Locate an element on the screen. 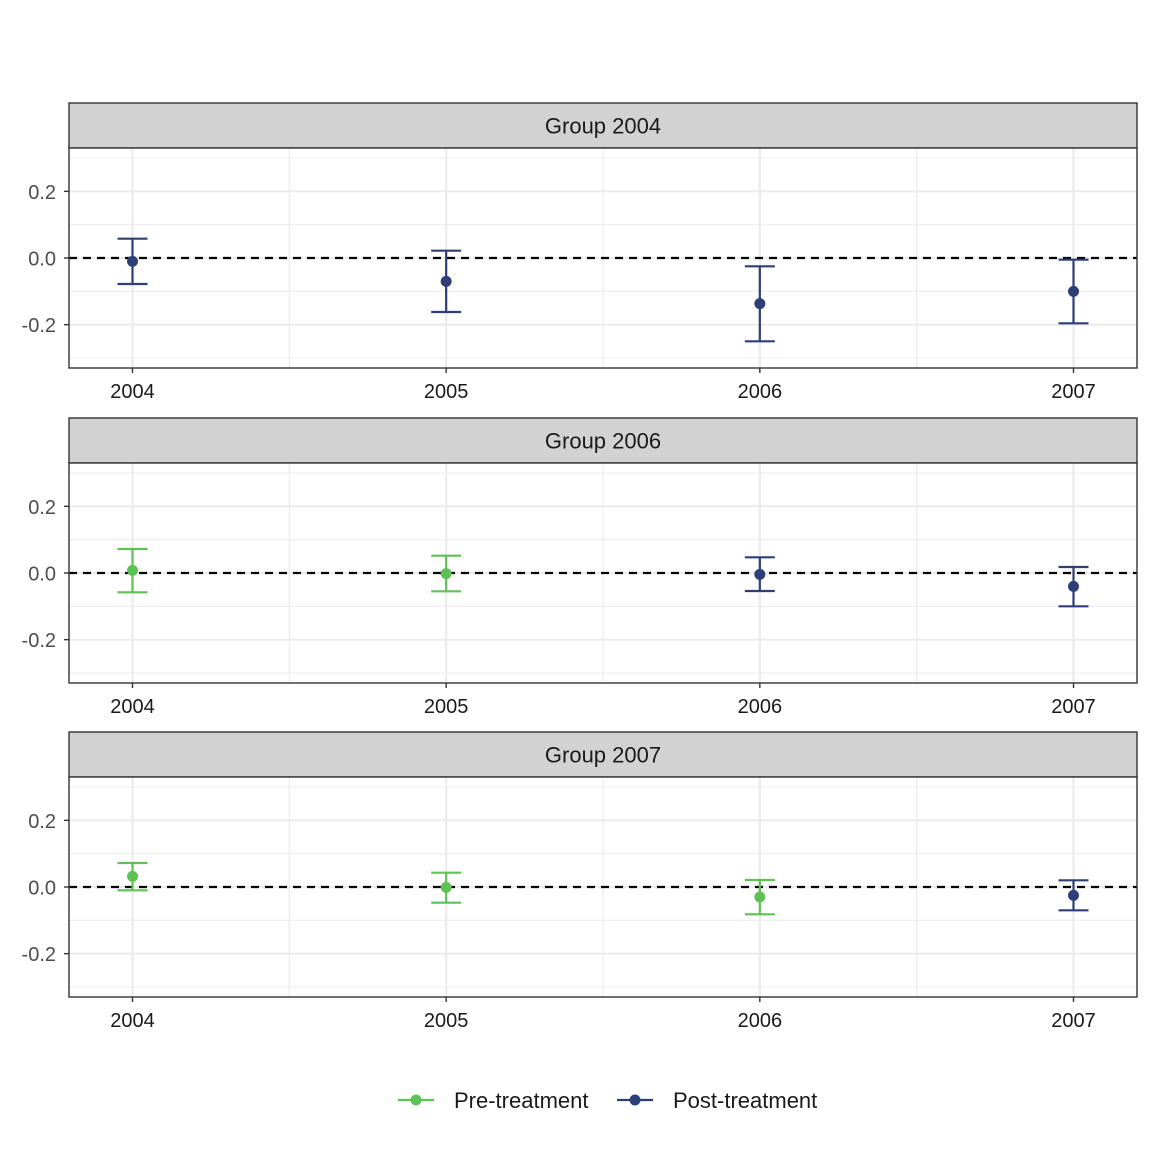  legend: Pre-treatment Post-treatment is located at coordinates (607, 1100).